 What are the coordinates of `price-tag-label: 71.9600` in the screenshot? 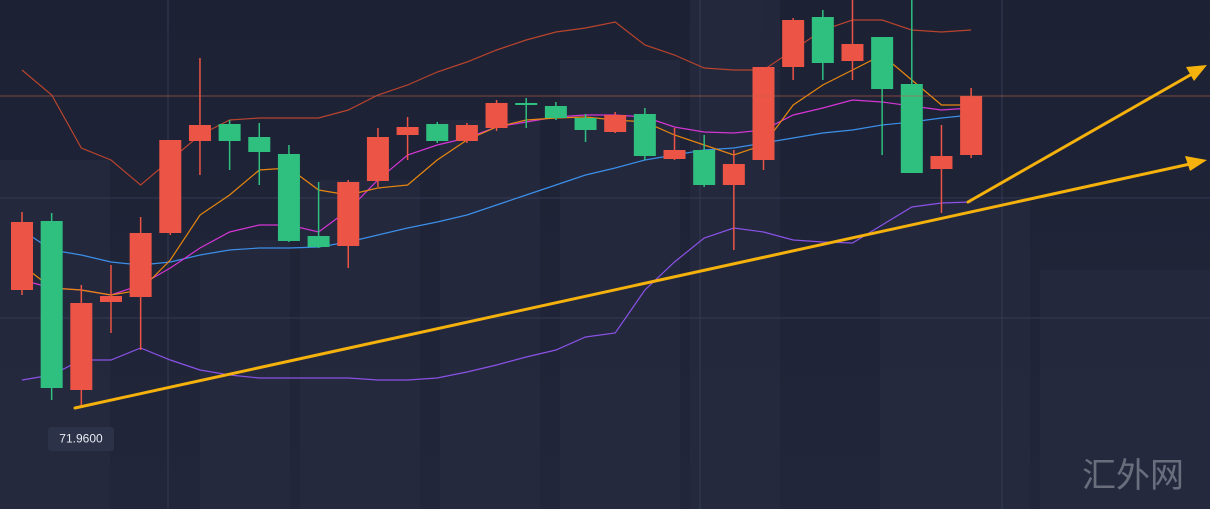 It's located at (81, 439).